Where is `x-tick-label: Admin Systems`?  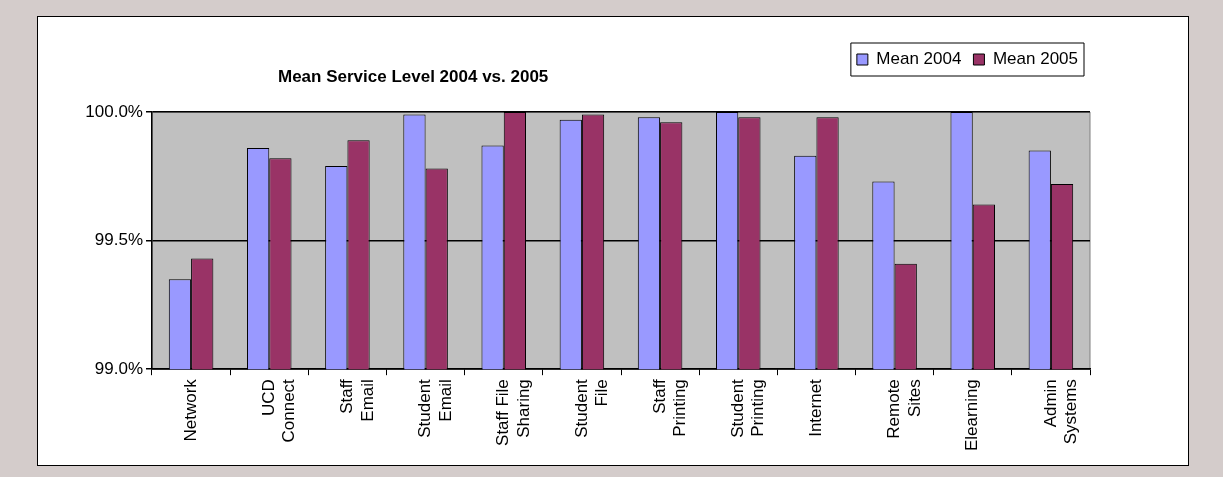 x-tick-label: Admin Systems is located at coordinates (1060, 412).